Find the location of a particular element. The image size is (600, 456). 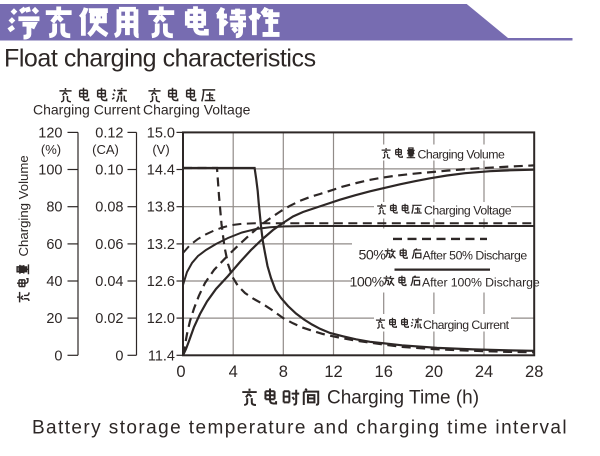

svg-text: Charging Time (h) is located at coordinates (403, 398).